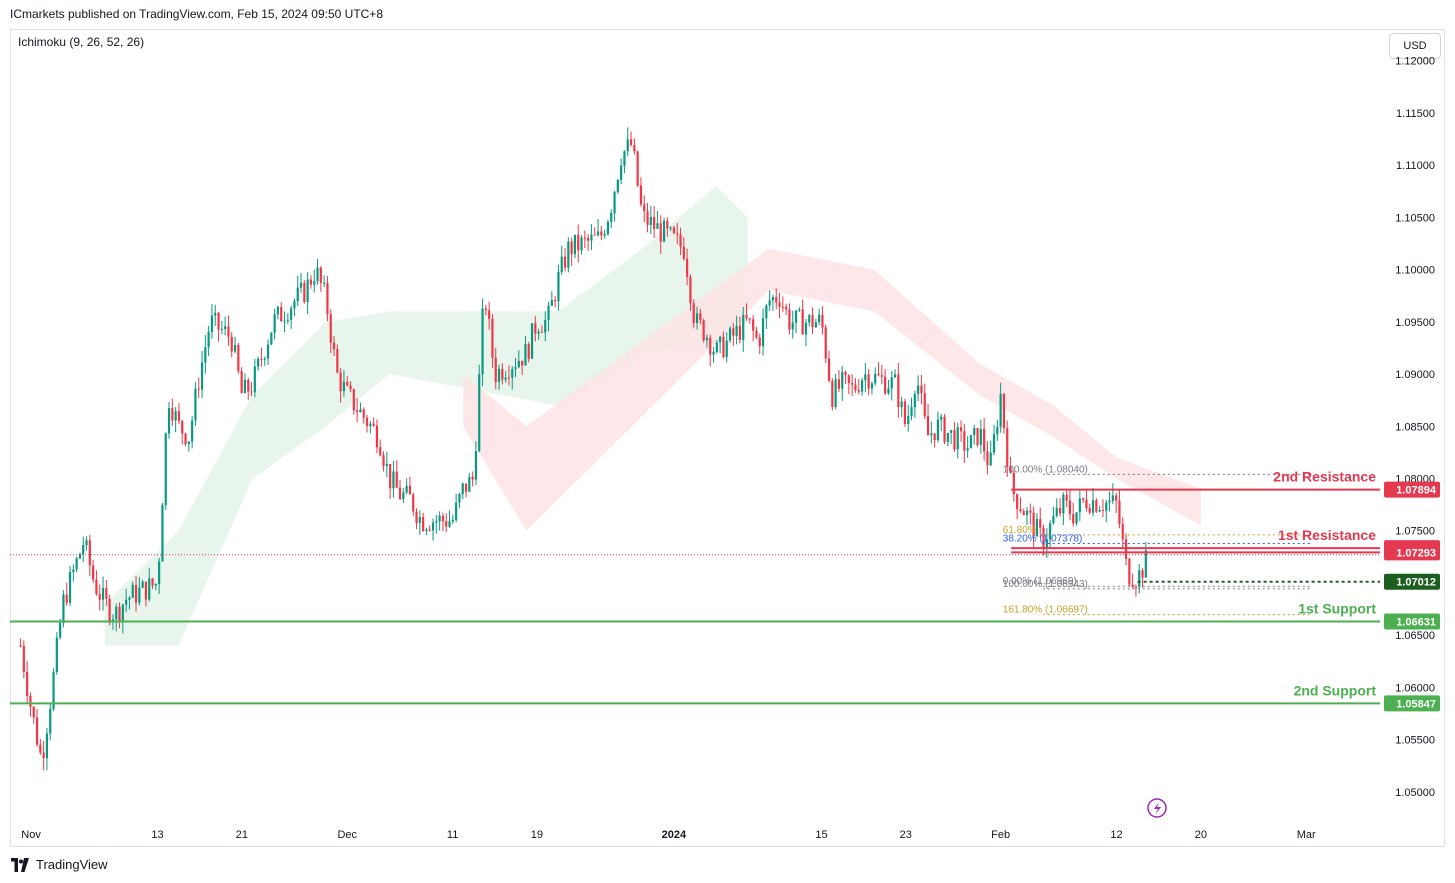  What do you see at coordinates (242, 835) in the screenshot?
I see `x-tick-label: 21` at bounding box center [242, 835].